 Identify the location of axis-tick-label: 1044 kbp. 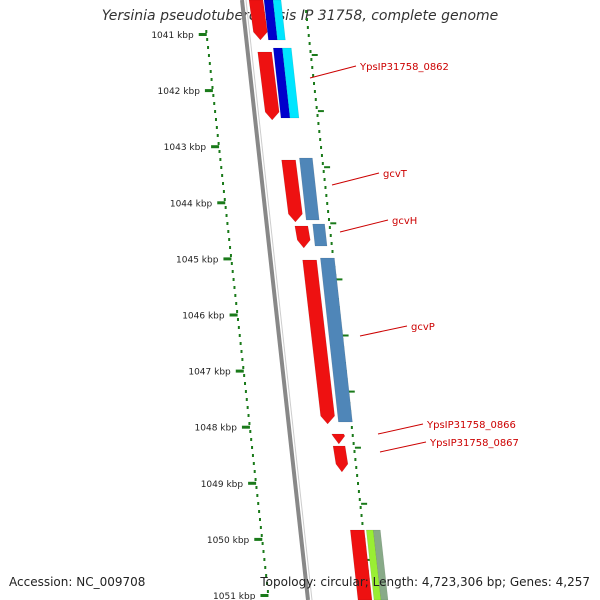
(191, 204).